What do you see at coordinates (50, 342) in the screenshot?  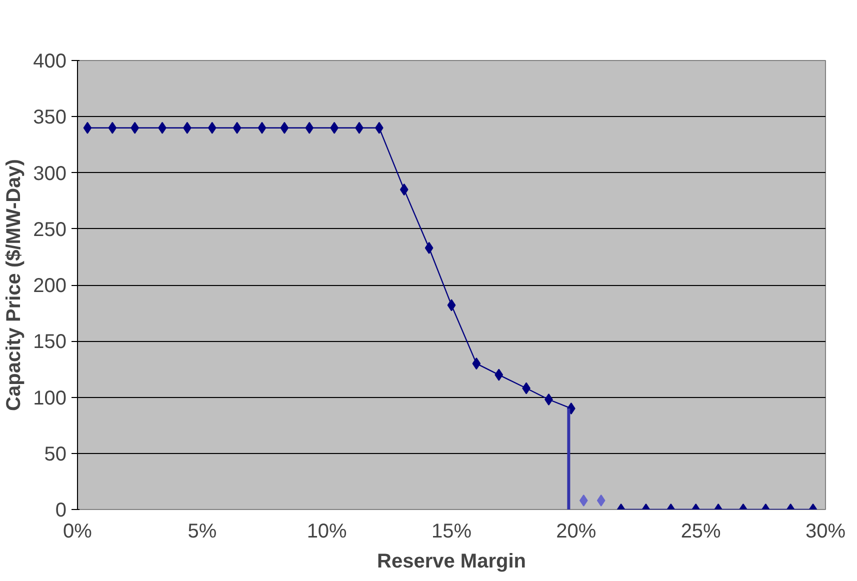 I see `y-tick-label: 150` at bounding box center [50, 342].